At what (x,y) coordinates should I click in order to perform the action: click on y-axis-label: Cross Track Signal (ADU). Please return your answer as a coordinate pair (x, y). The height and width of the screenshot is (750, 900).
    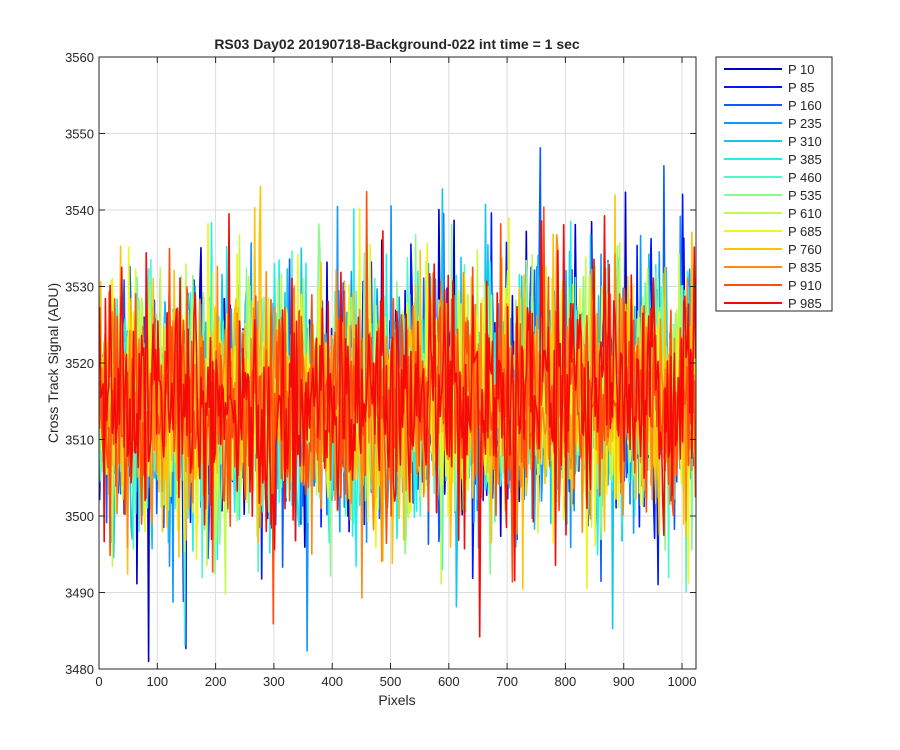
    Looking at the image, I should click on (53, 363).